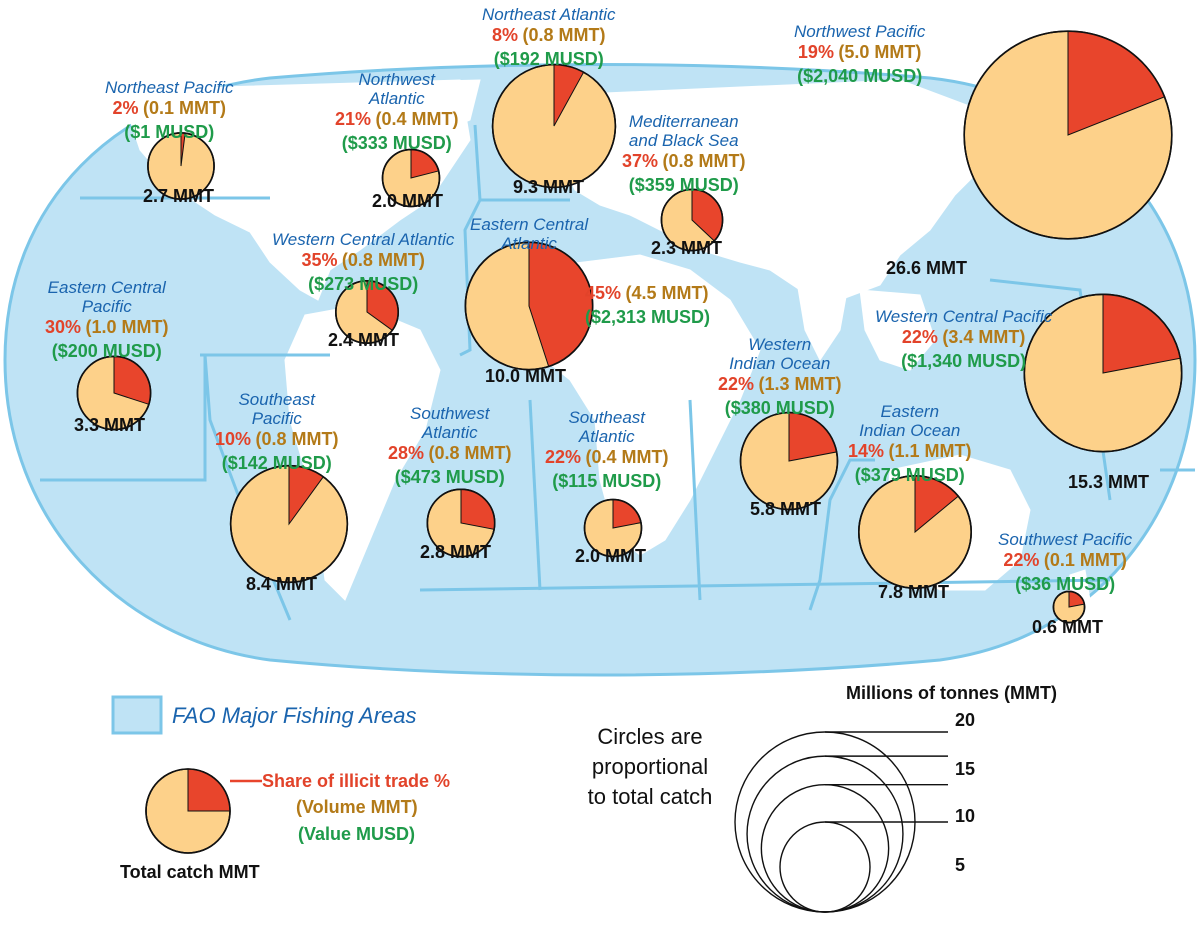 This screenshot has width=1200, height=925. Describe the element at coordinates (780, 363) in the screenshot. I see `area-name: Indian Ocean` at that location.